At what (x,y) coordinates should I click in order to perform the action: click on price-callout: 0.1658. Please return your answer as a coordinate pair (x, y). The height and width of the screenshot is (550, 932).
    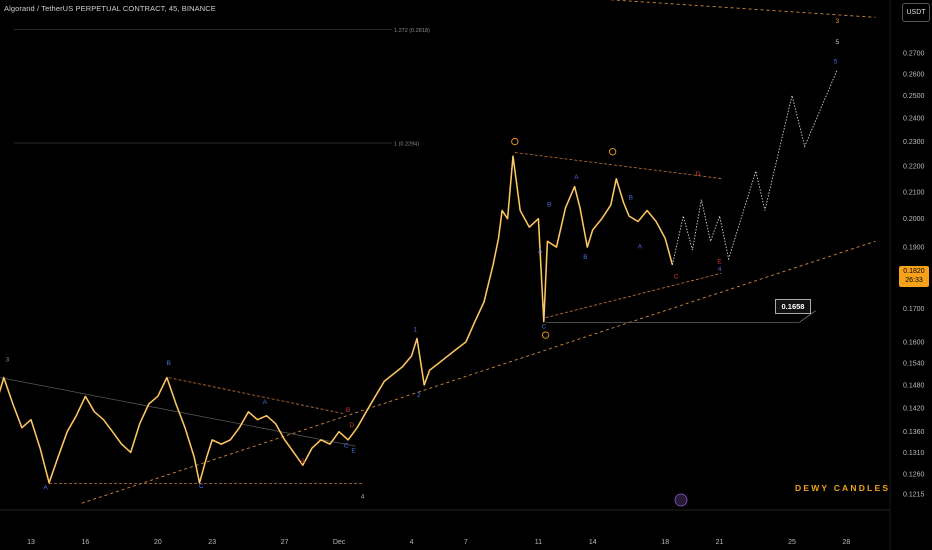
    Looking at the image, I should click on (793, 306).